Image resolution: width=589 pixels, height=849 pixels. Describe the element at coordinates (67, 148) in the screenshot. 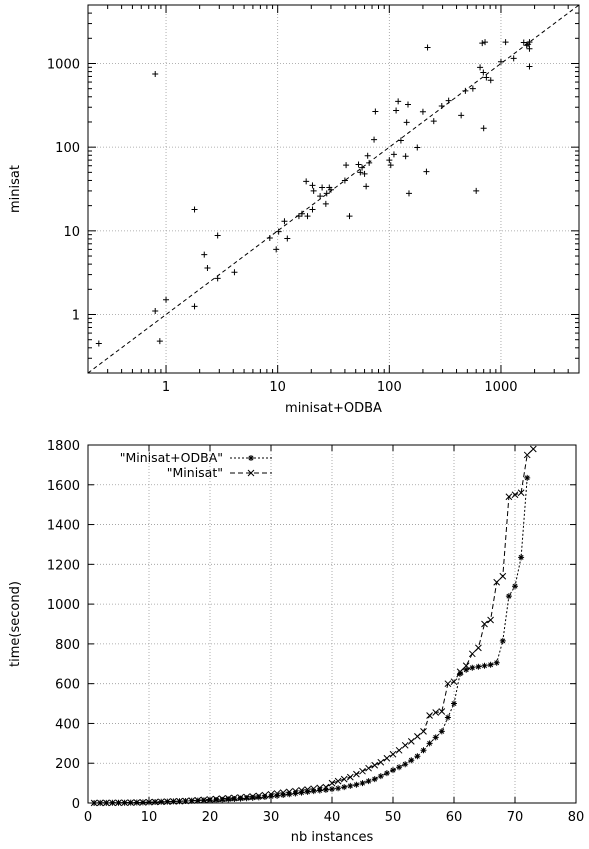

I see `y-tick-label: 100` at that location.